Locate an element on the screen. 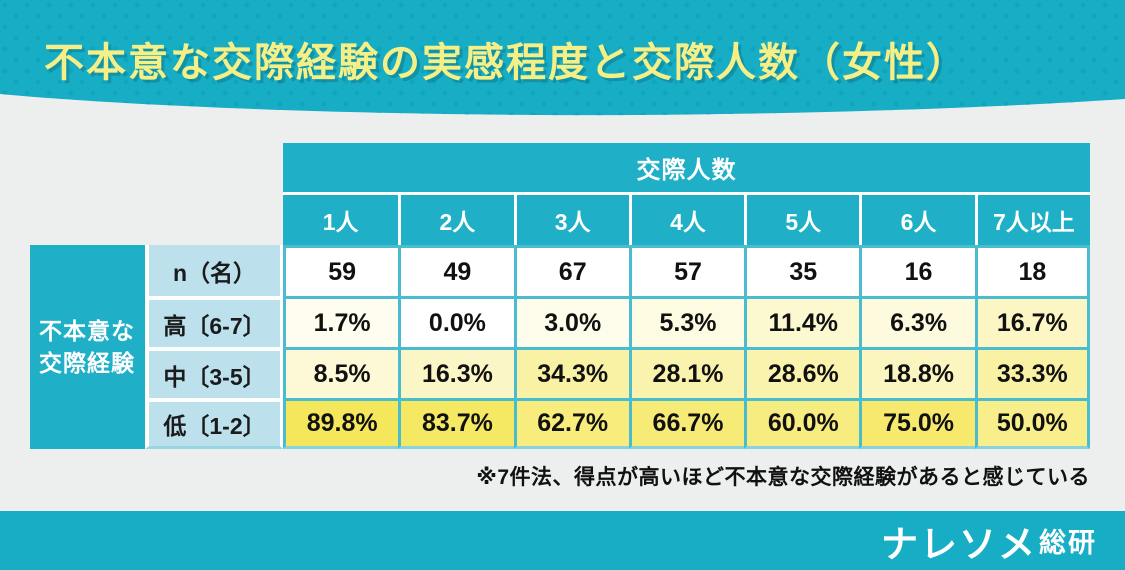 The height and width of the screenshot is (570, 1125). column-group-header: 交際人数 is located at coordinates (686, 169).